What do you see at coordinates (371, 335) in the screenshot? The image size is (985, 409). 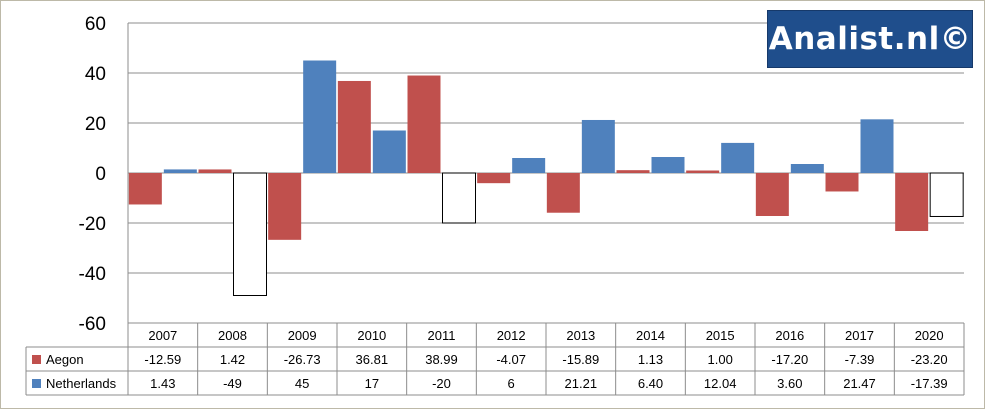 I see `category-label: 2010` at bounding box center [371, 335].